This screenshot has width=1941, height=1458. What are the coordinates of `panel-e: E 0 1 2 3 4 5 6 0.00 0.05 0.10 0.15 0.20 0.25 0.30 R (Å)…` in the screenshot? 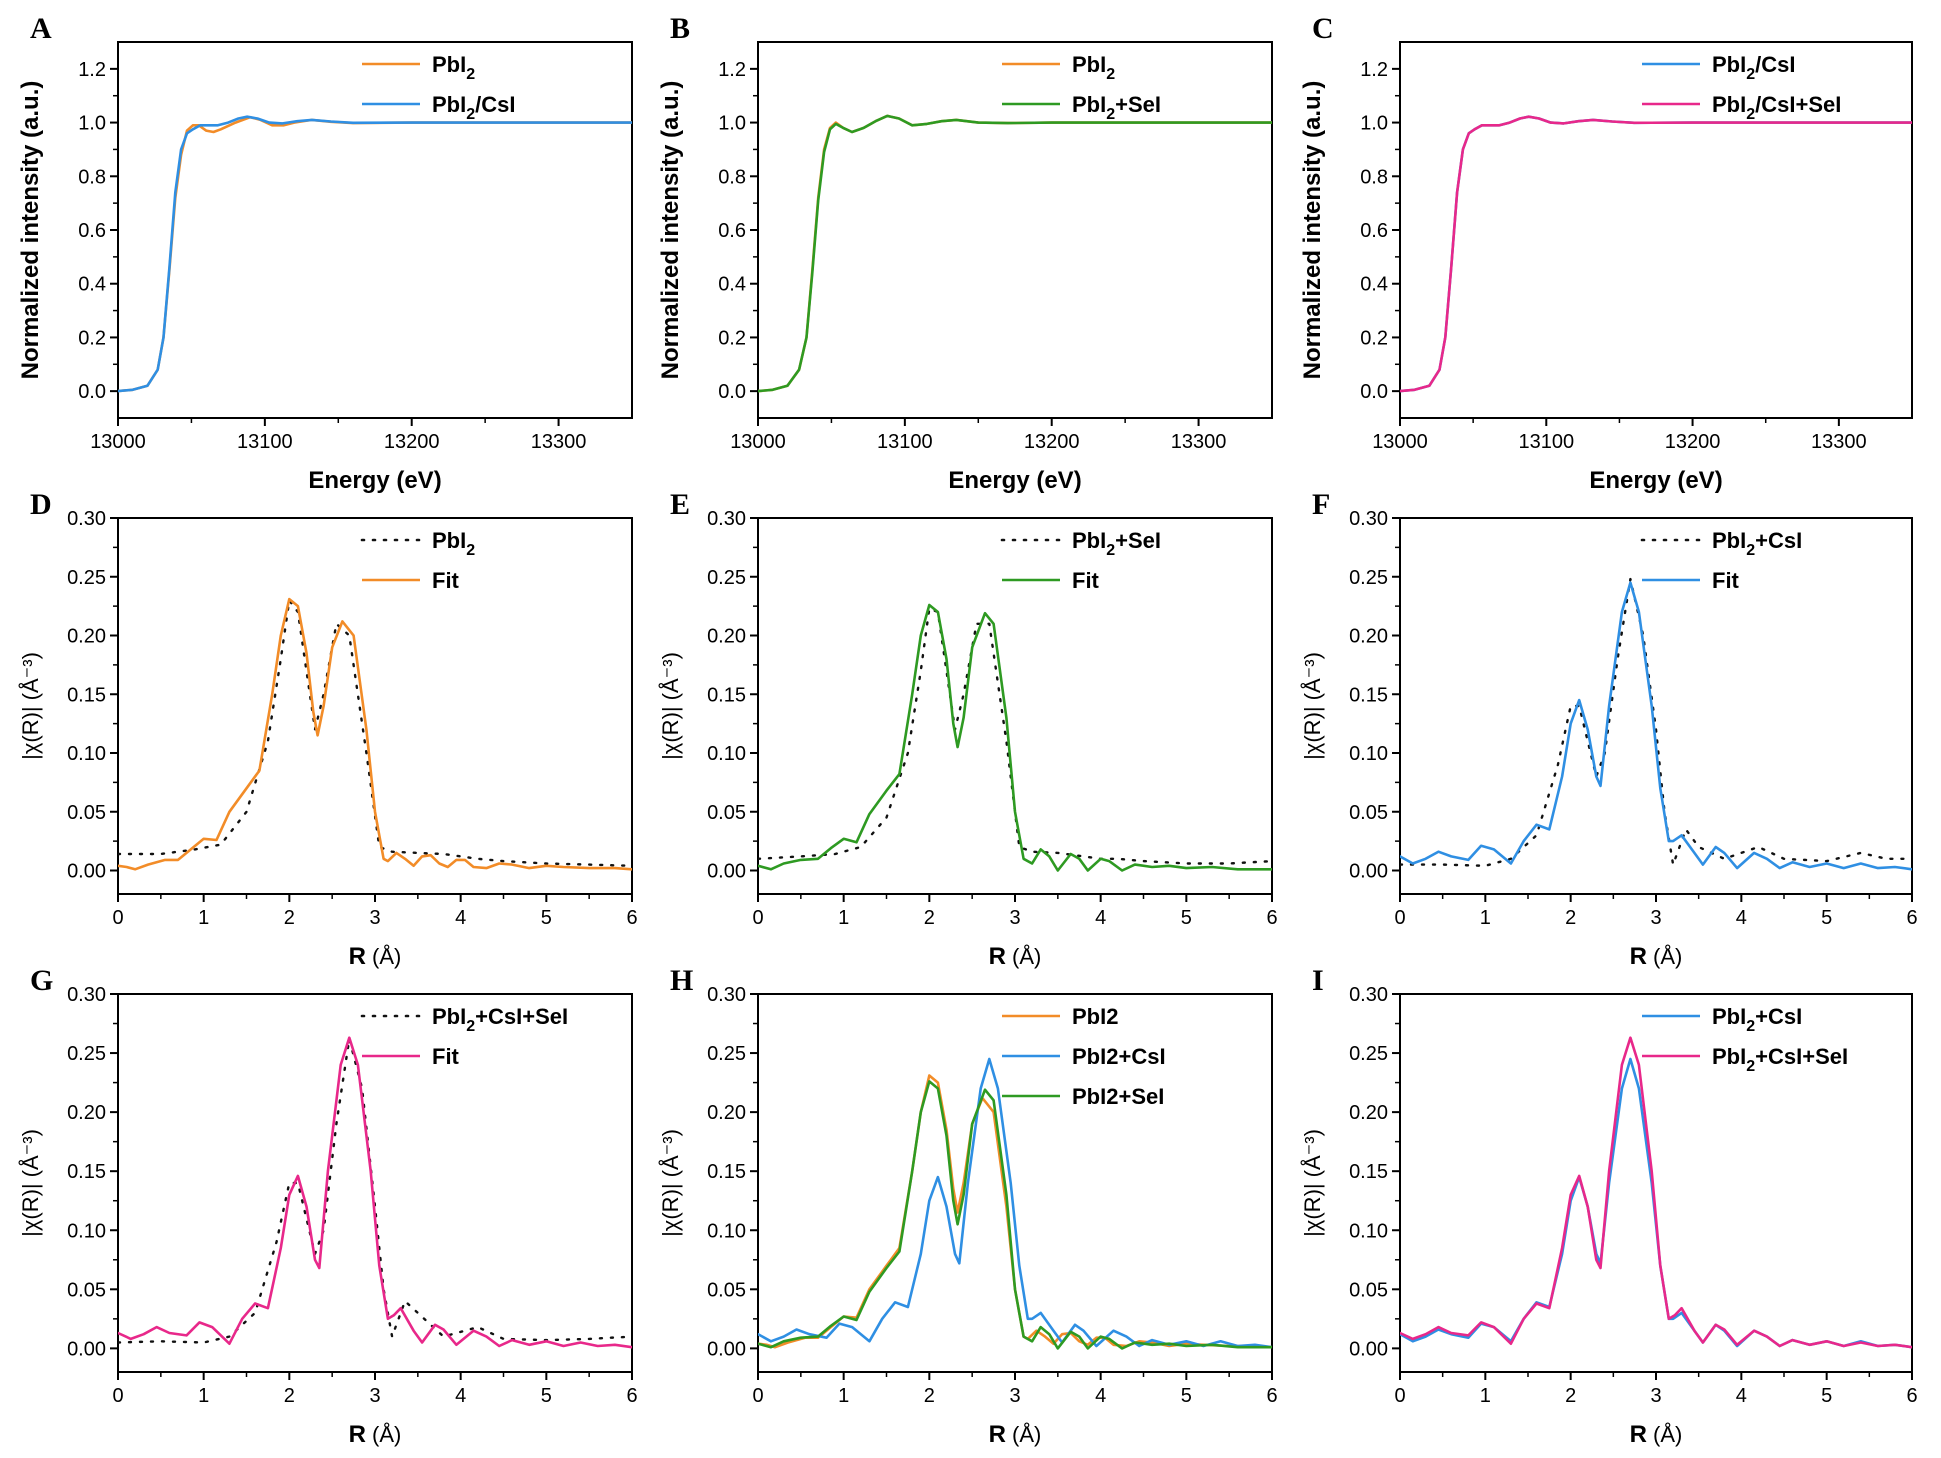 It's located at (968, 729).